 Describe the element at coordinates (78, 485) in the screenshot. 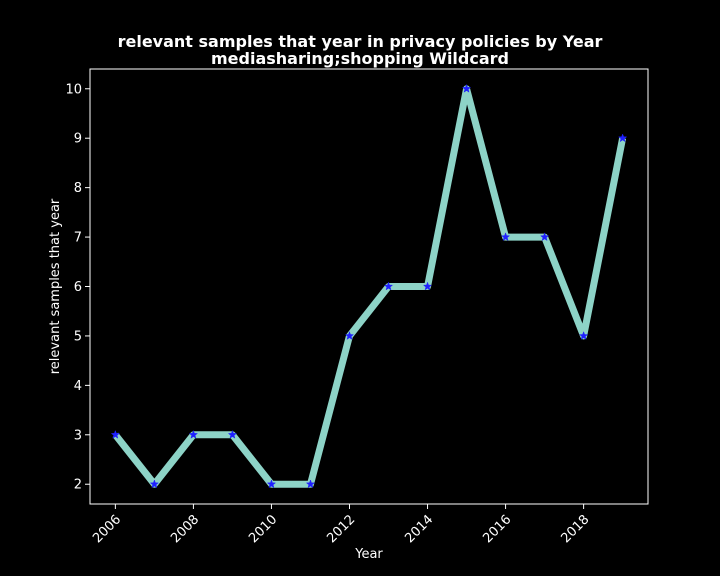

I see `y-tick-label: 2` at that location.